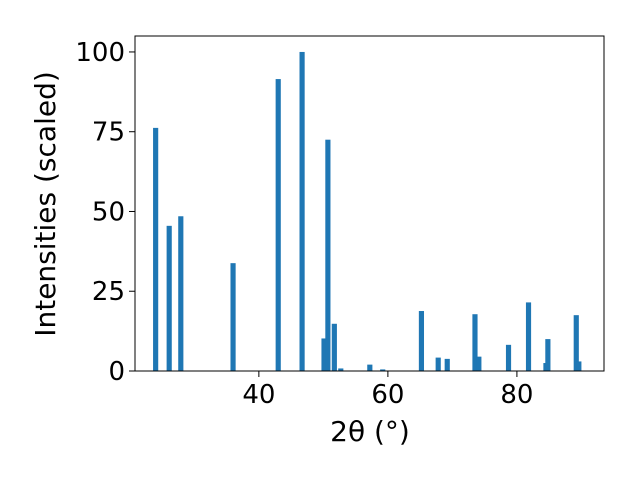 The image size is (640, 480). I want to click on x-tick-label: 80, so click(516, 395).